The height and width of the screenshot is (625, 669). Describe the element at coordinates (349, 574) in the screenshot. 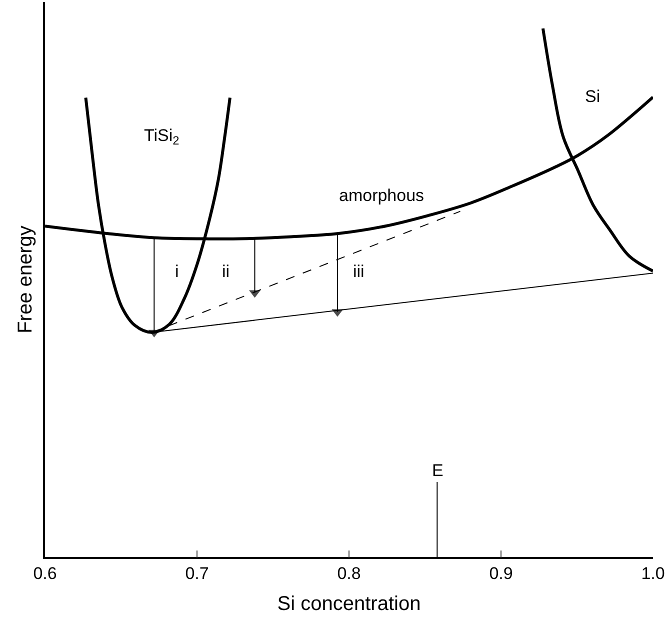

I see `x-tick-label: 0.8` at that location.